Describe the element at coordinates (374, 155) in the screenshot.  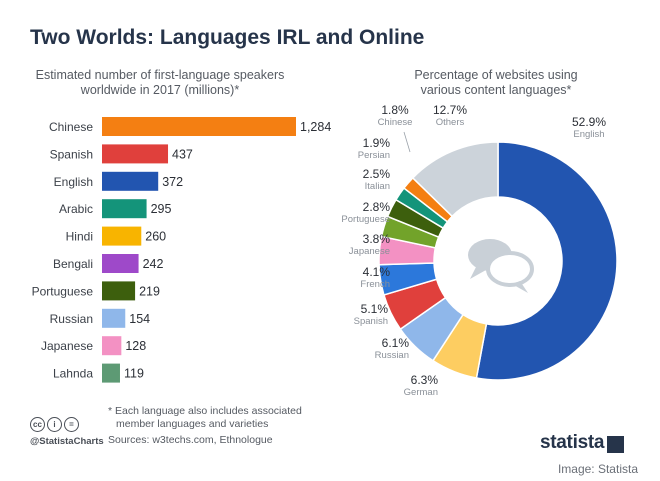
I see `donut-category-label: Persian` at that location.